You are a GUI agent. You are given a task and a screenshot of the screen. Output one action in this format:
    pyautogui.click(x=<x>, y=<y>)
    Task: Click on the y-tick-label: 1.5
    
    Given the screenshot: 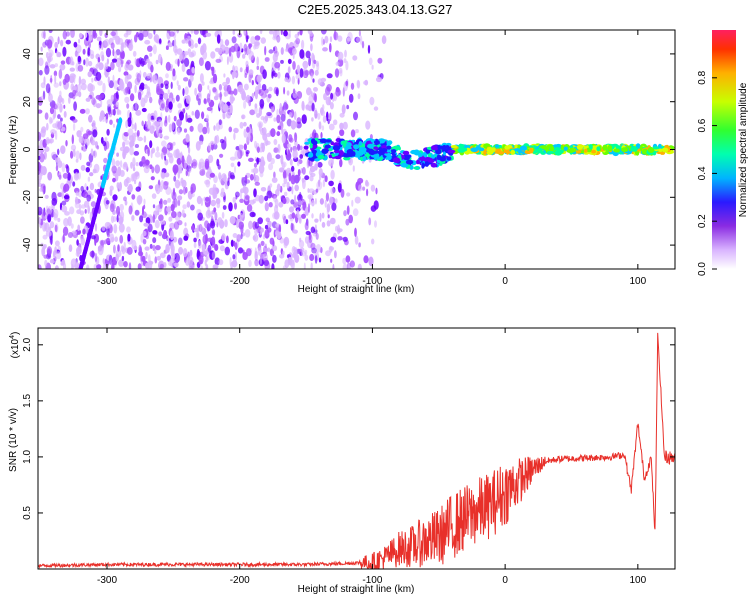 What is the action you would take?
    pyautogui.click(x=27, y=400)
    